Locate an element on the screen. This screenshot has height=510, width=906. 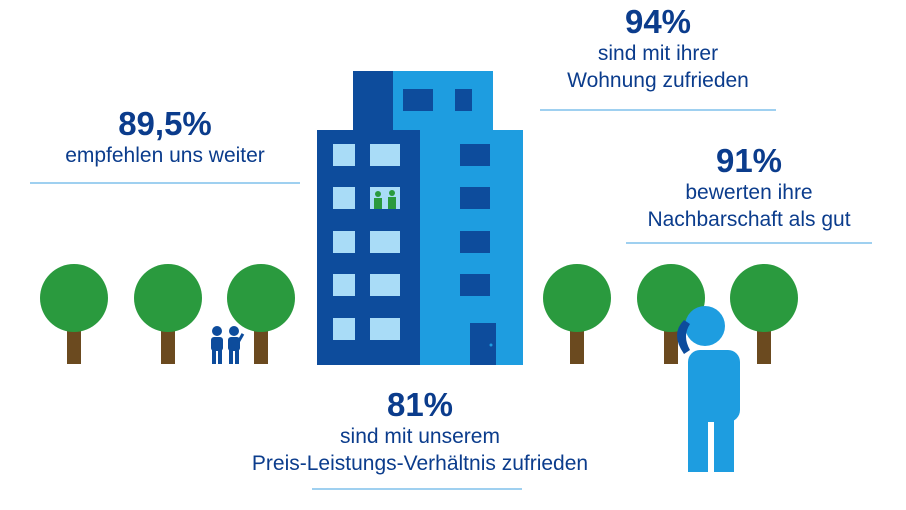
apartment-building-icon is located at coordinates (420, 218).